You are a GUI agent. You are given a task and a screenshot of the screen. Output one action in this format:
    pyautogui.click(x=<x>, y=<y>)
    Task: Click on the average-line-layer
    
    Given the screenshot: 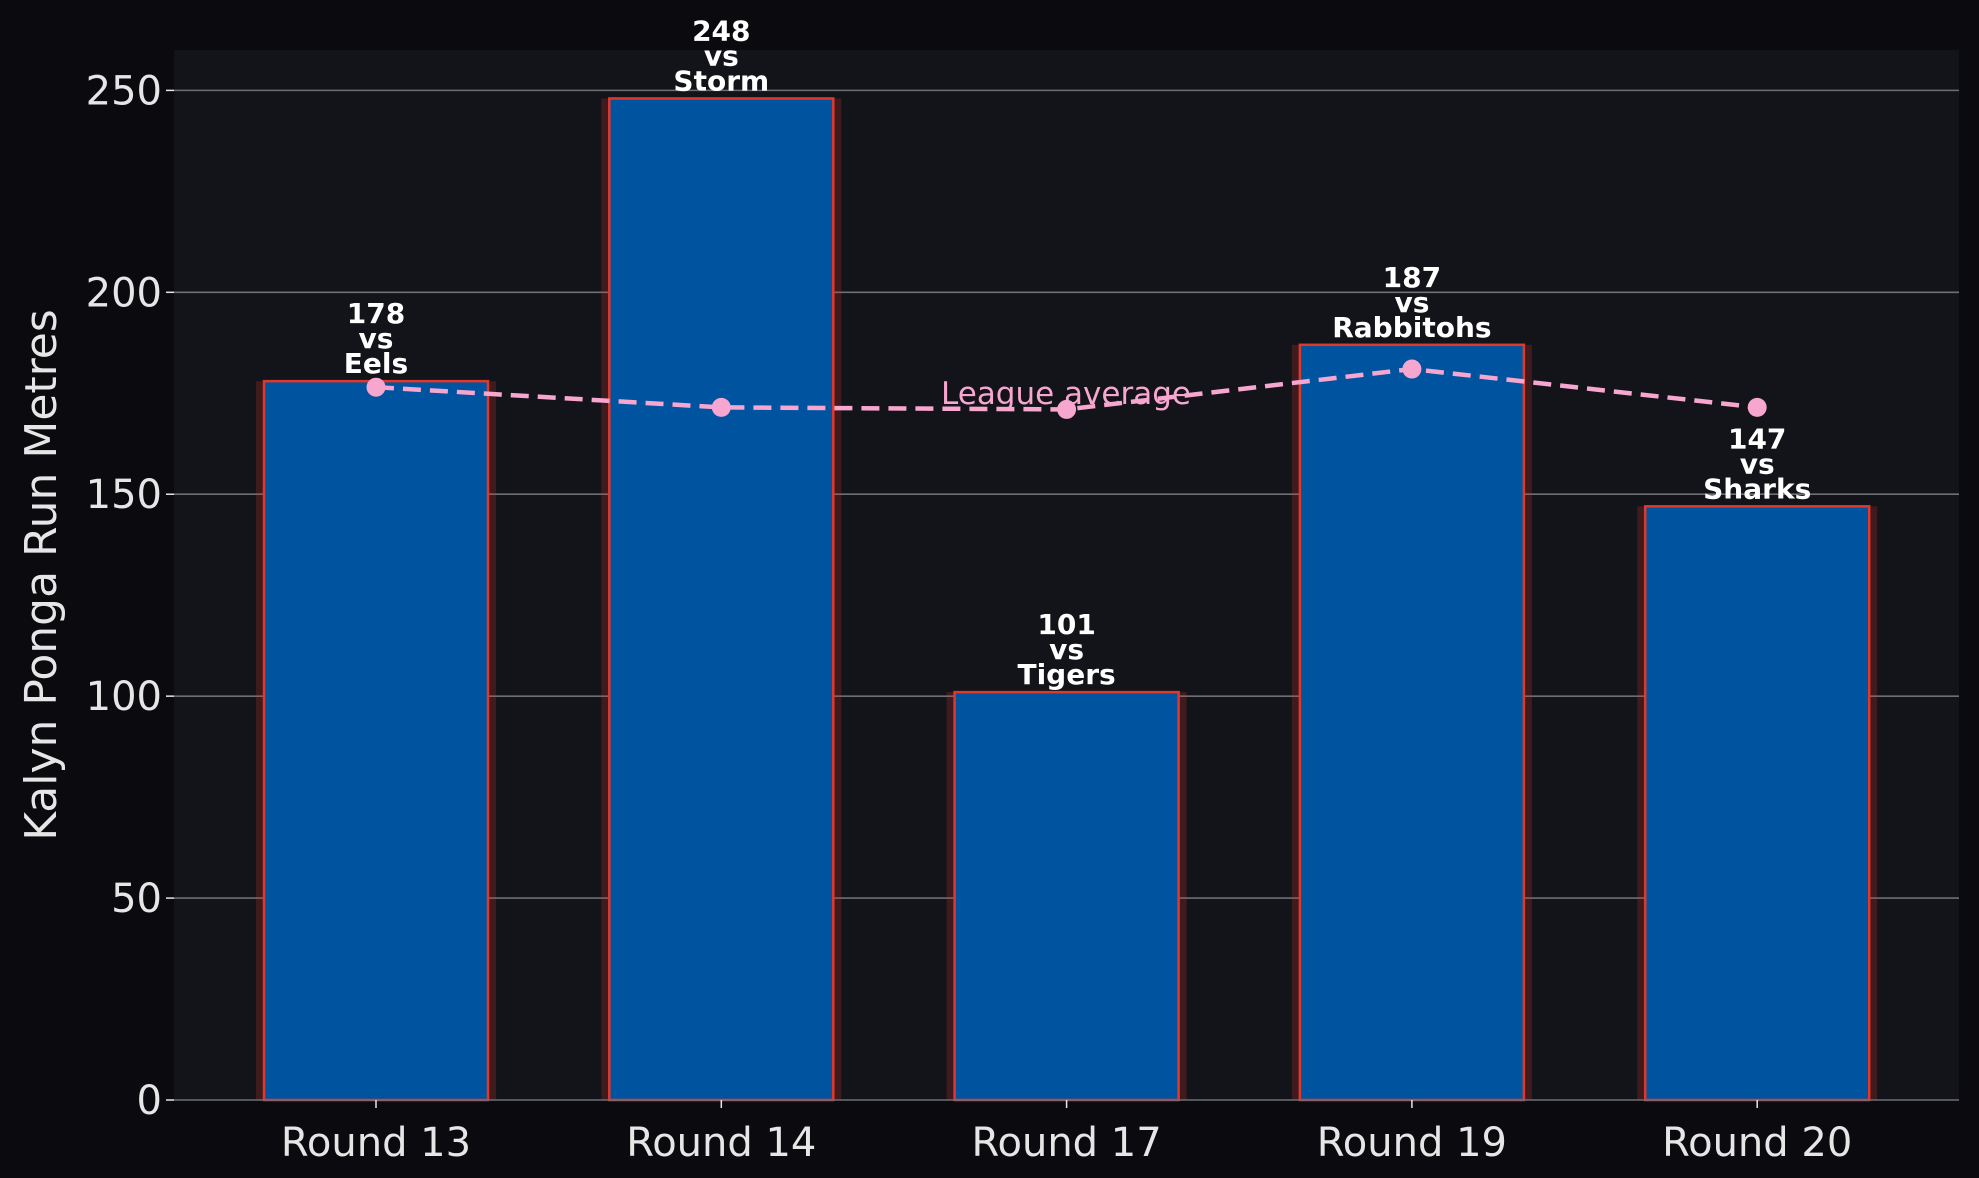 What is the action you would take?
    pyautogui.click(x=1066, y=389)
    